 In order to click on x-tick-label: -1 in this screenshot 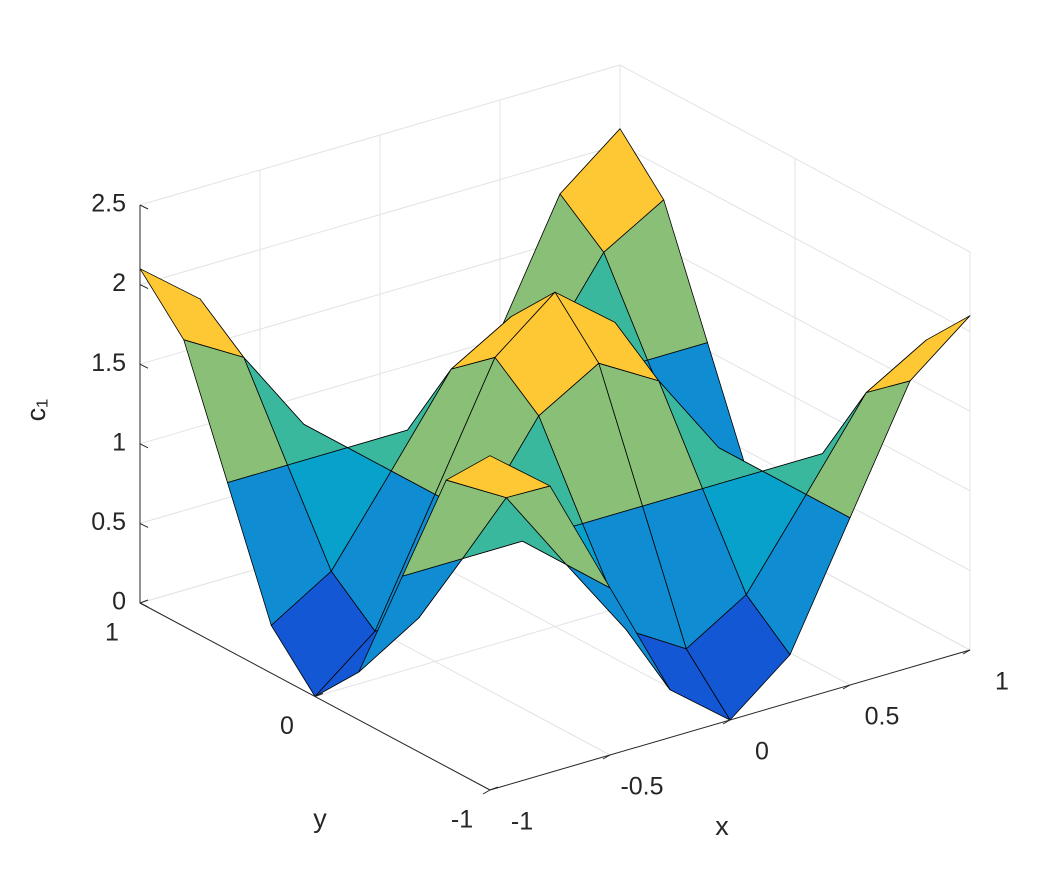, I will do `click(522, 822)`.